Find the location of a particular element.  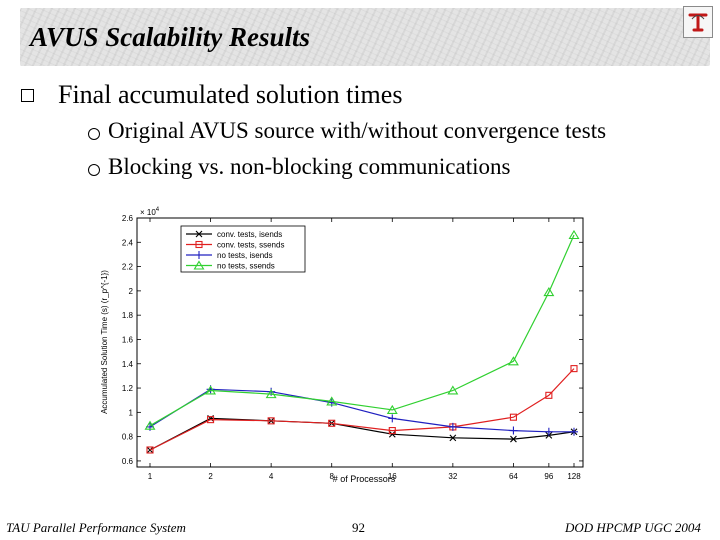

y-tick-label: 1.8 is located at coordinates (128, 315).